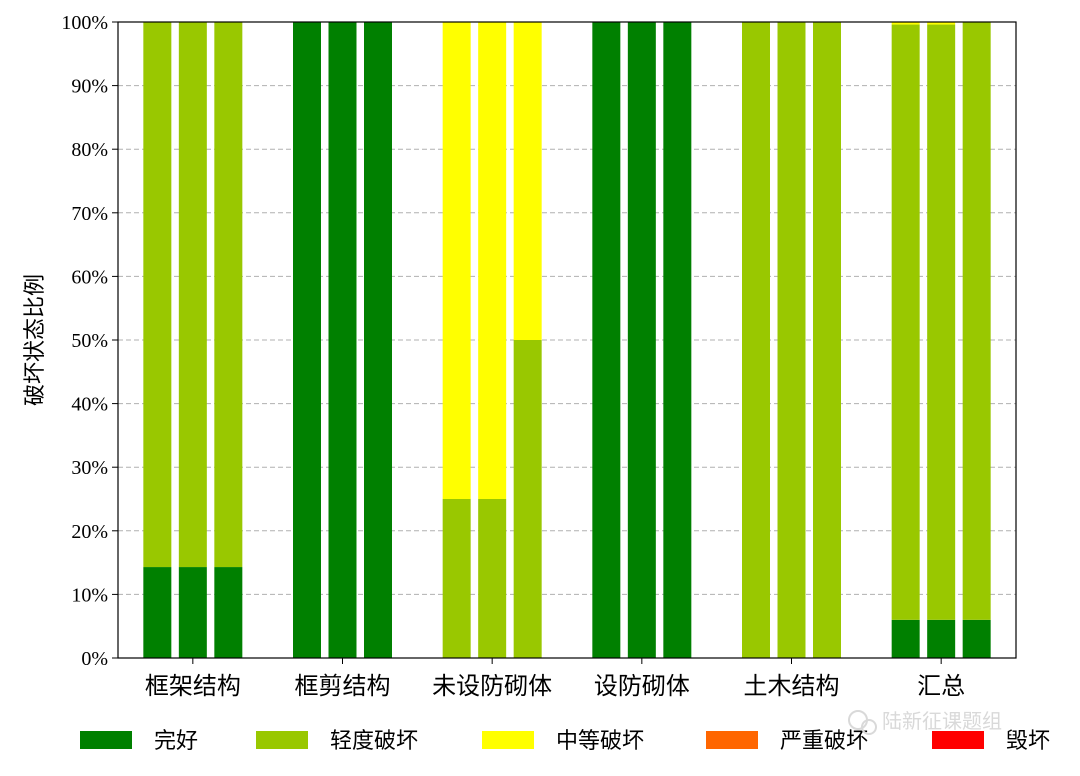 The width and height of the screenshot is (1080, 776). I want to click on legend-label: 完好, so click(176, 741).